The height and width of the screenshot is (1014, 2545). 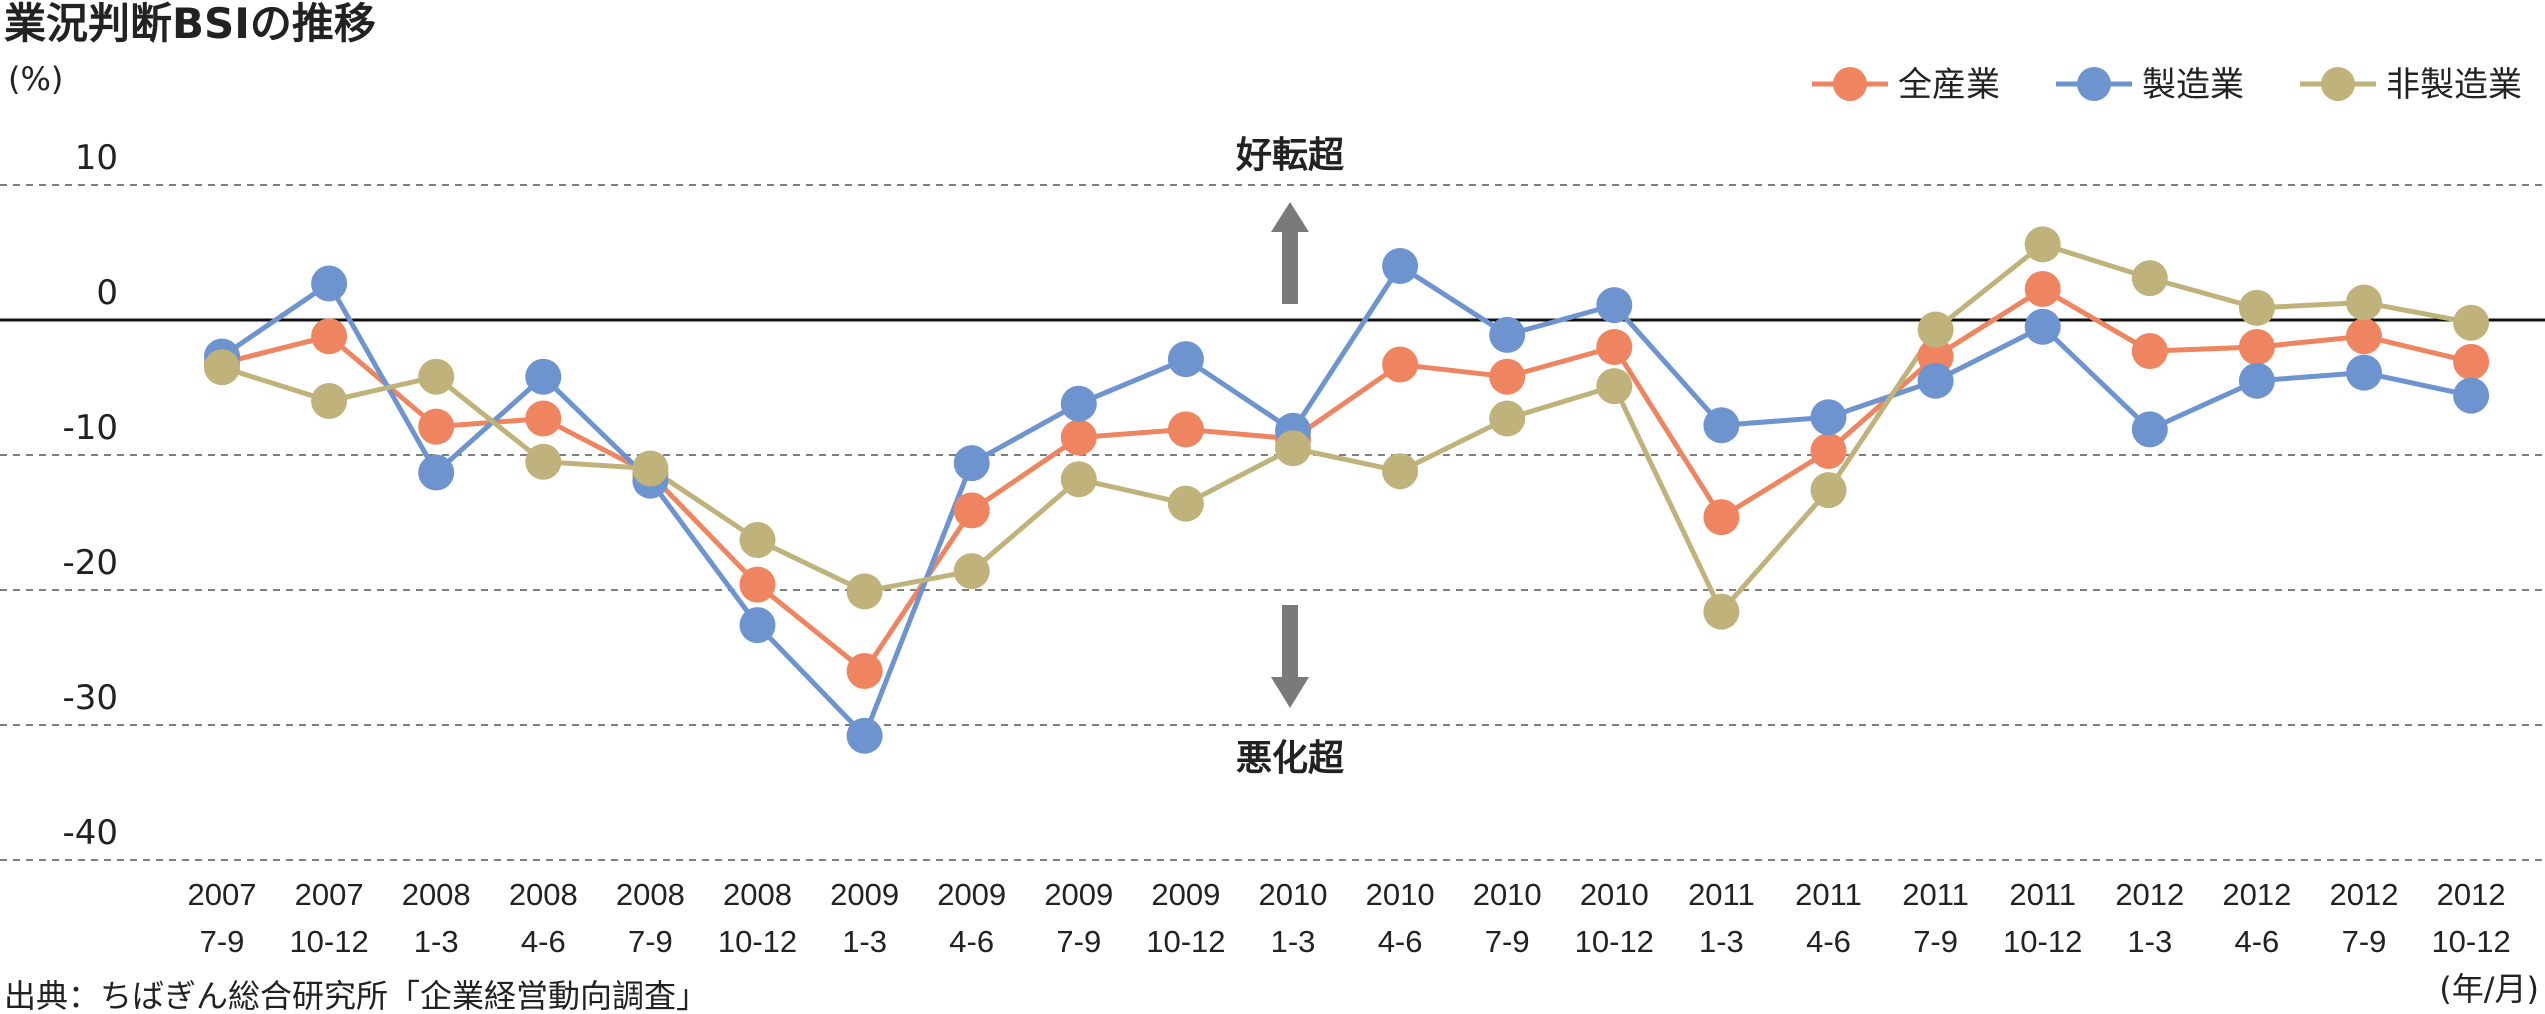 I want to click on direction-arrows: 好転超 悪化超, so click(x=1290, y=457).